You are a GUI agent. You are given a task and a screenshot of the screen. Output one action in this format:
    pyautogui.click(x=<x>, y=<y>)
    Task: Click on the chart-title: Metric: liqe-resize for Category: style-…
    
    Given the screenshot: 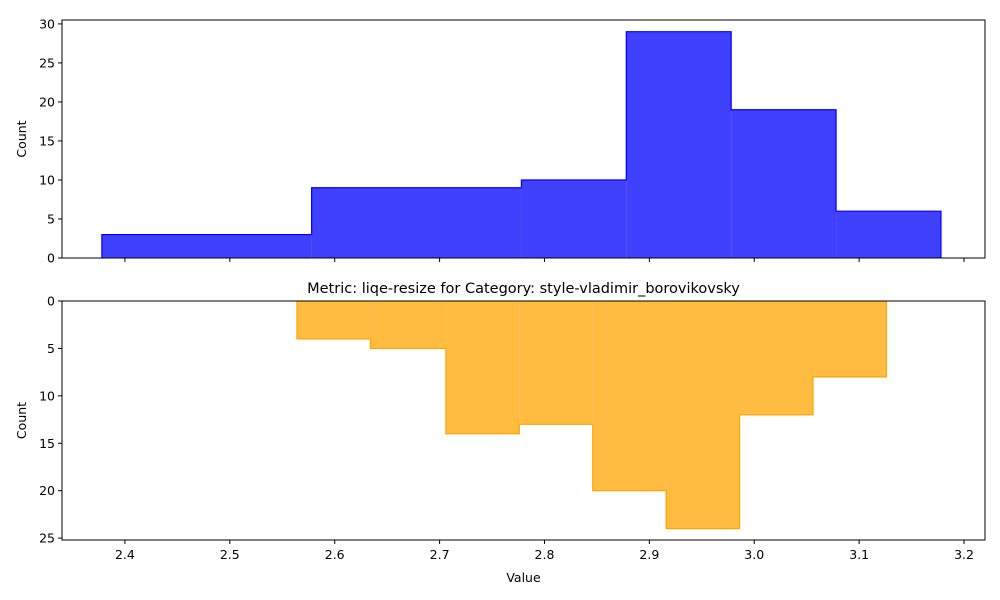 What is the action you would take?
    pyautogui.click(x=523, y=289)
    